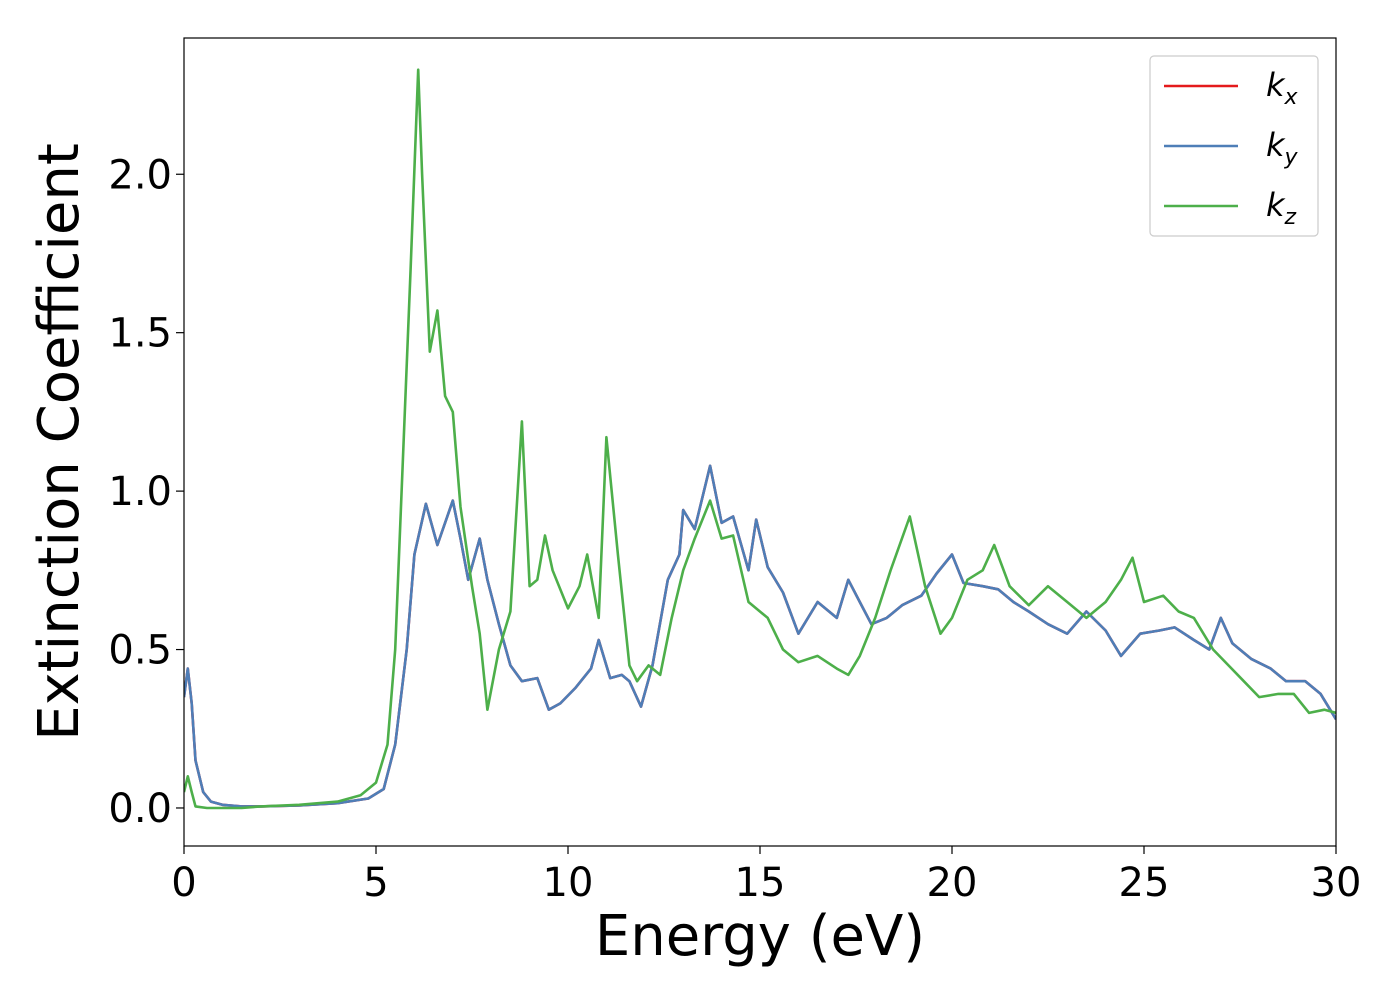 Image resolution: width=1400 pixels, height=1000 pixels. I want to click on x-tick-label: 15, so click(760, 883).